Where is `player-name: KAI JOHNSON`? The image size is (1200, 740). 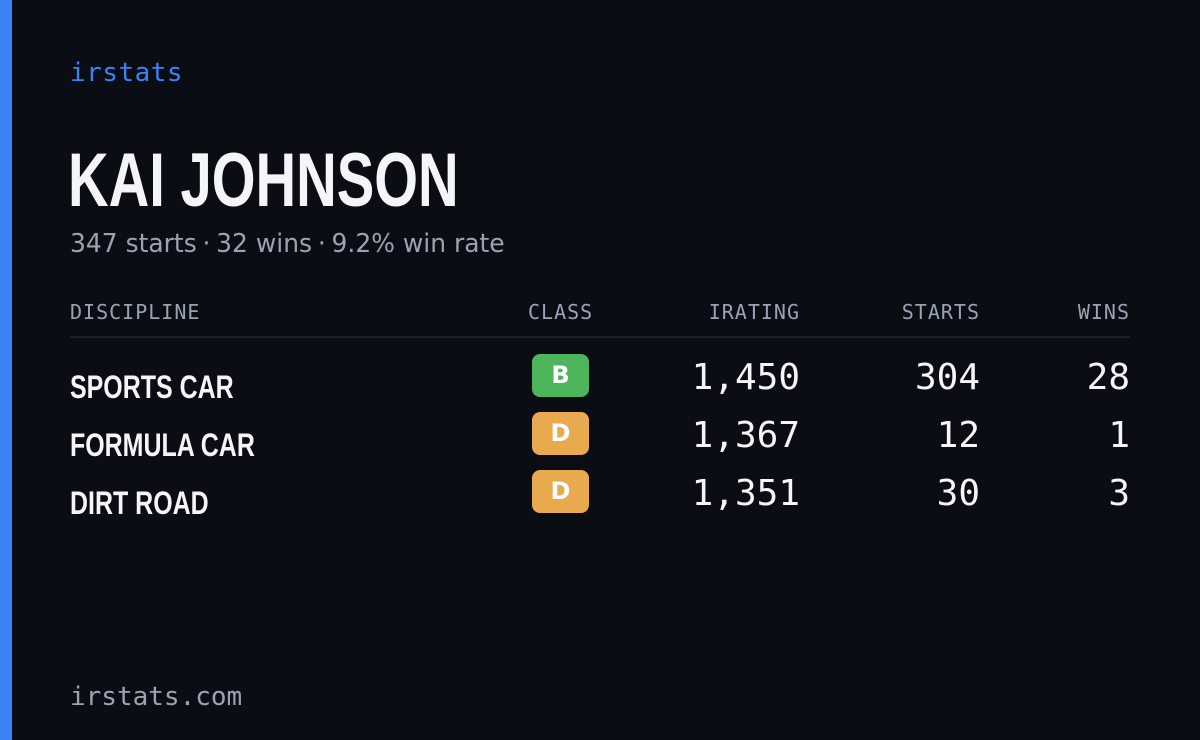
player-name: KAI JOHNSON is located at coordinates (263, 180).